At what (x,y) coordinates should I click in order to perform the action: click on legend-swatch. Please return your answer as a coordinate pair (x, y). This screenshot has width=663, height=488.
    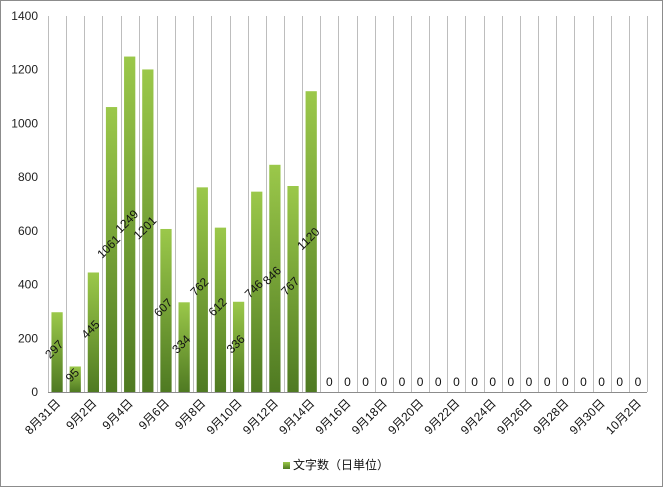
    Looking at the image, I should click on (286, 465).